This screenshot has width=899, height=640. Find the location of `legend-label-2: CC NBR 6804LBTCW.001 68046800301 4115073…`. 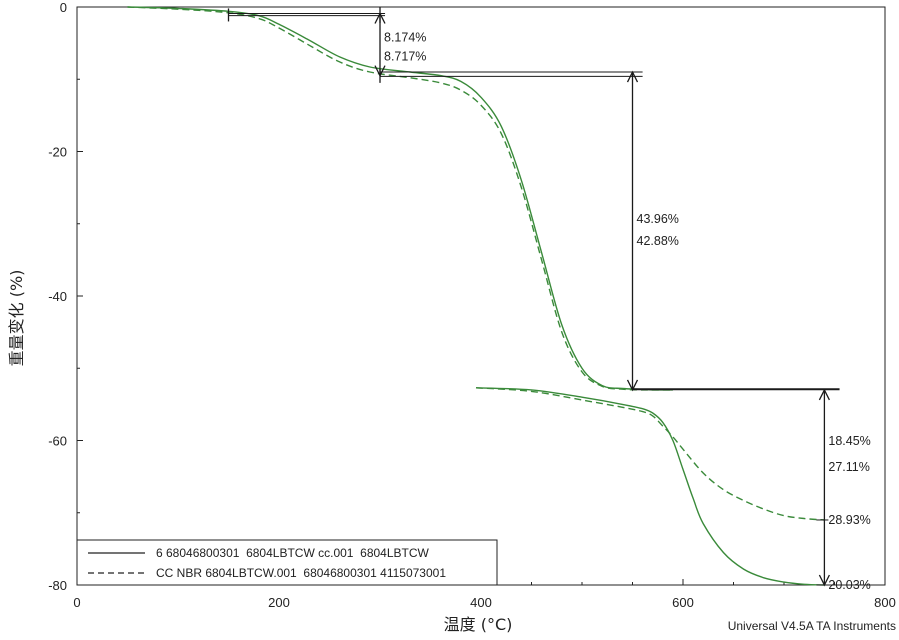

legend-label-2: CC NBR 6804LBTCW.001 68046800301 4115073… is located at coordinates (301, 573).